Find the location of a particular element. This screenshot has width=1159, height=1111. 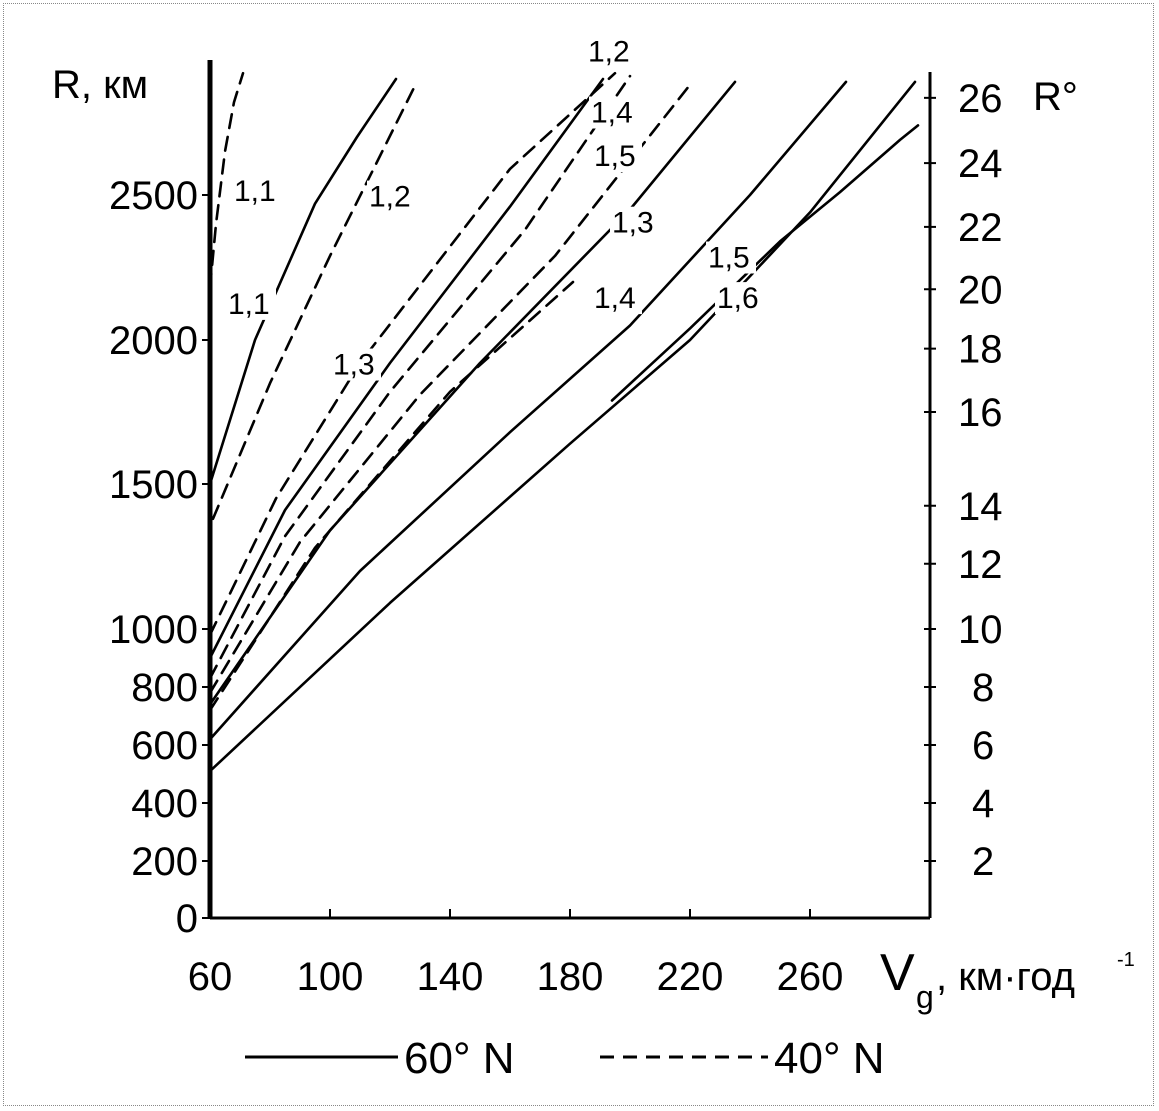

right-tick-label: 4 is located at coordinates (983, 804).